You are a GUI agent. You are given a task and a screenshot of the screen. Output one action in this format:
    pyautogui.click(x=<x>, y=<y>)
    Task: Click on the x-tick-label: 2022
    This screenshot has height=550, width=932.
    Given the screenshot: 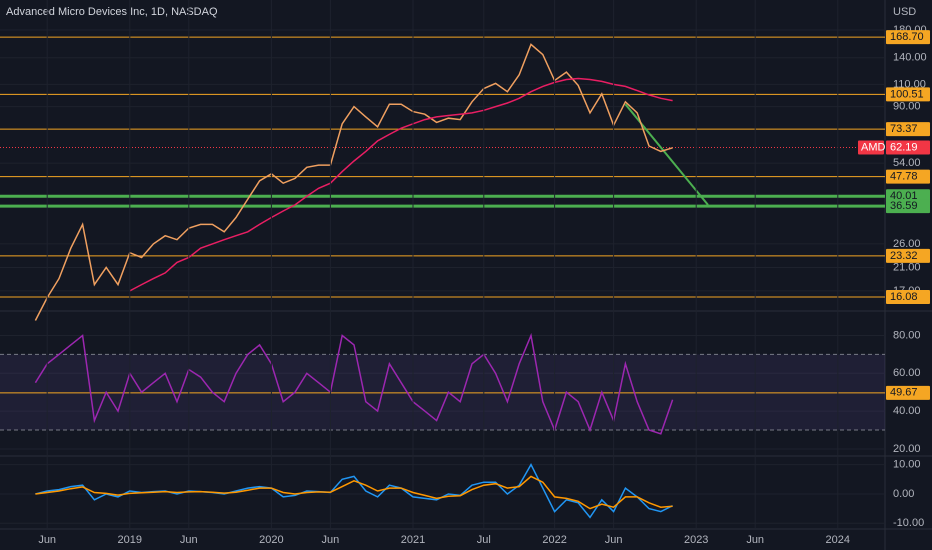 What is the action you would take?
    pyautogui.click(x=554, y=540)
    